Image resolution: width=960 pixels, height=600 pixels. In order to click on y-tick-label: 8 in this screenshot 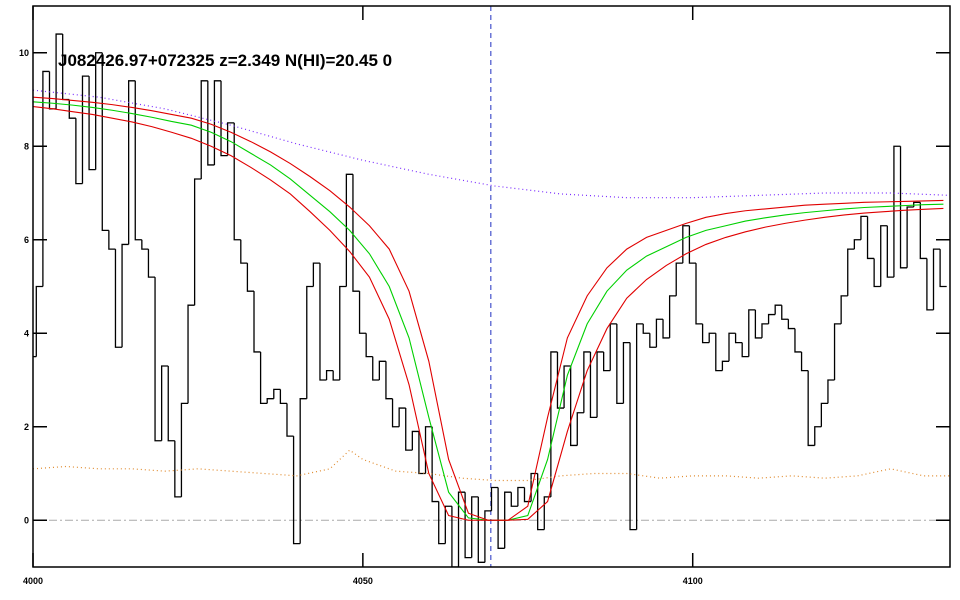, I will do `click(26, 146)`.